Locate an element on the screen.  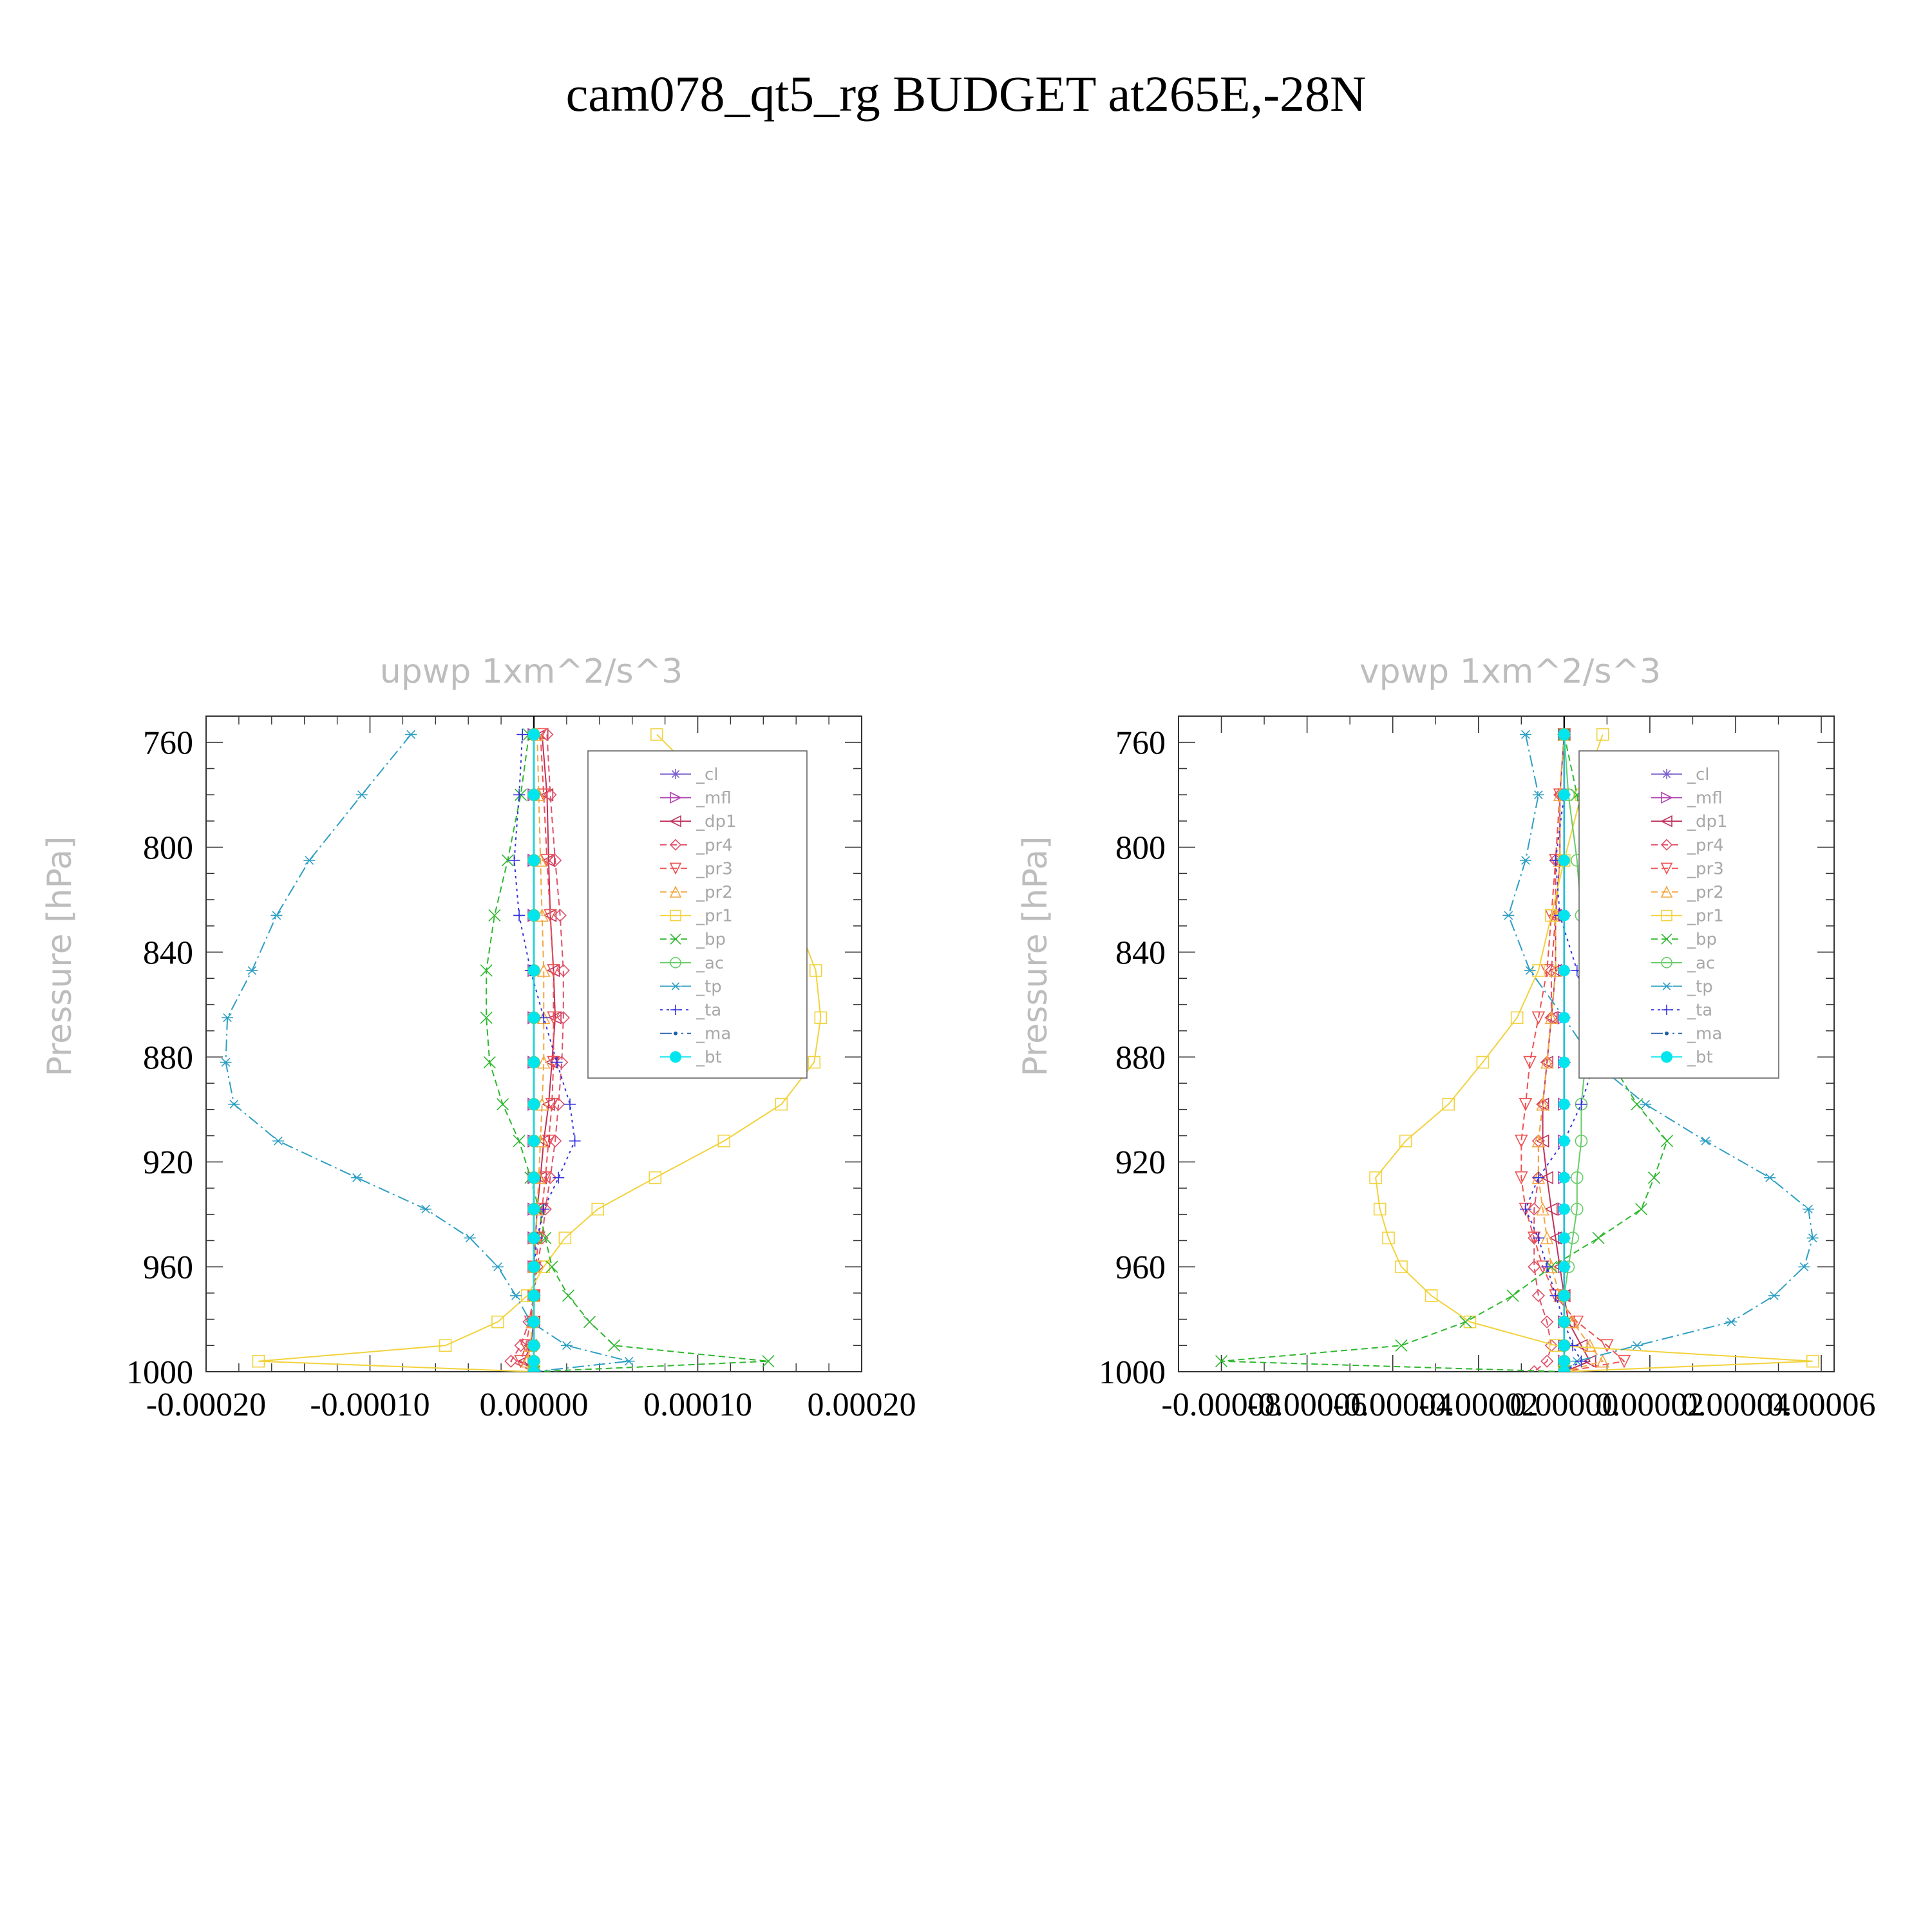
legend-label-pr2: _pr2 is located at coordinates (1706, 892).